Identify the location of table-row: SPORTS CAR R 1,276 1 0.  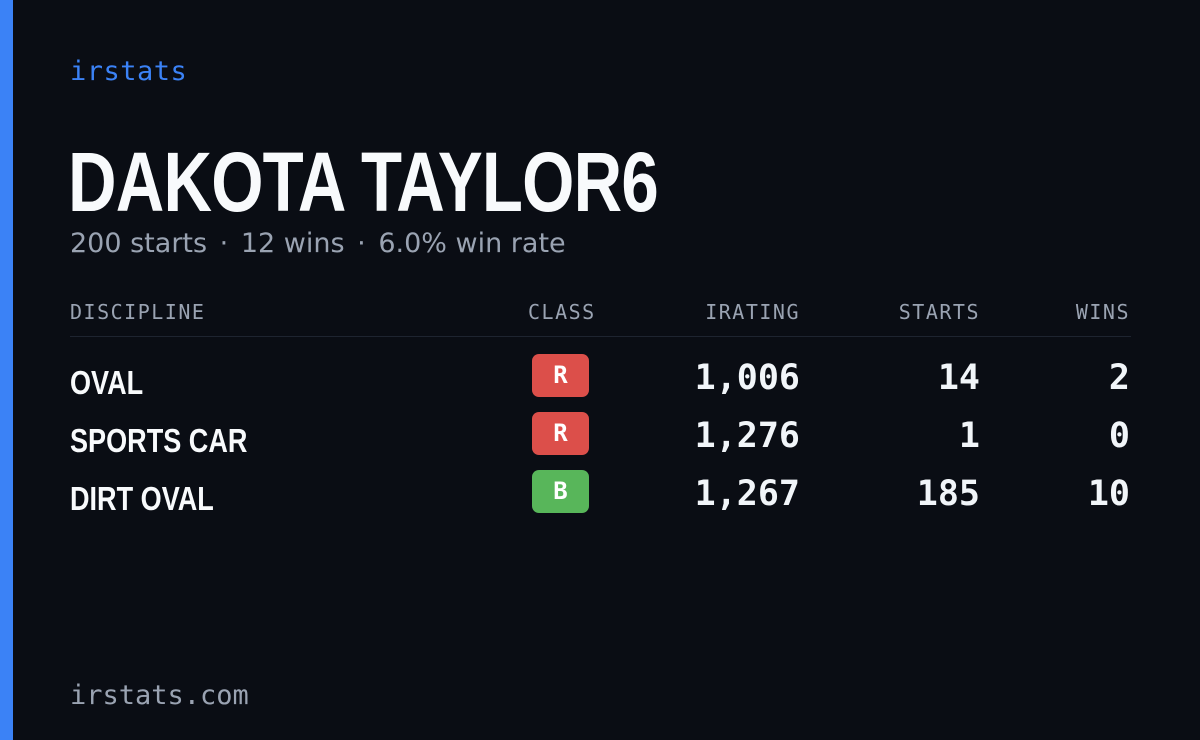
(600, 437).